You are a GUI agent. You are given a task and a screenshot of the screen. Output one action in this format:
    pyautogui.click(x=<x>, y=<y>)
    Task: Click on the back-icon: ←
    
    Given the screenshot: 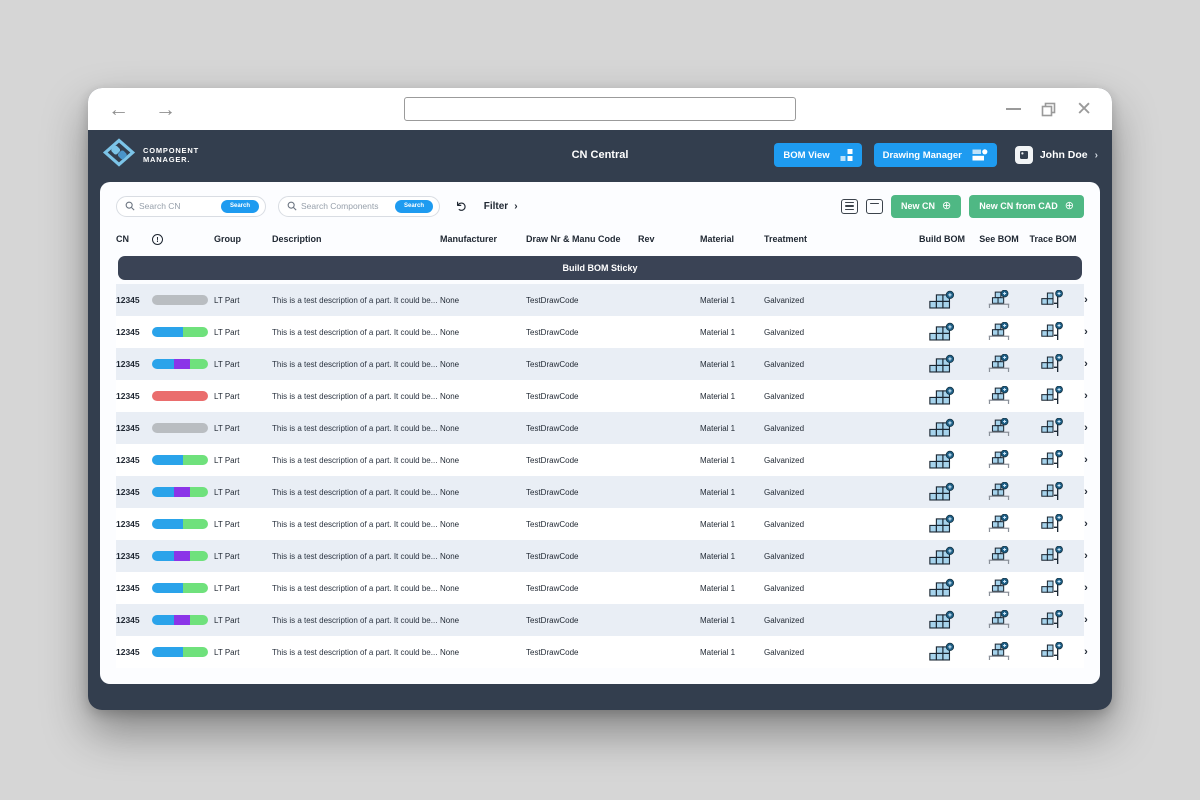 What is the action you would take?
    pyautogui.click(x=118, y=109)
    